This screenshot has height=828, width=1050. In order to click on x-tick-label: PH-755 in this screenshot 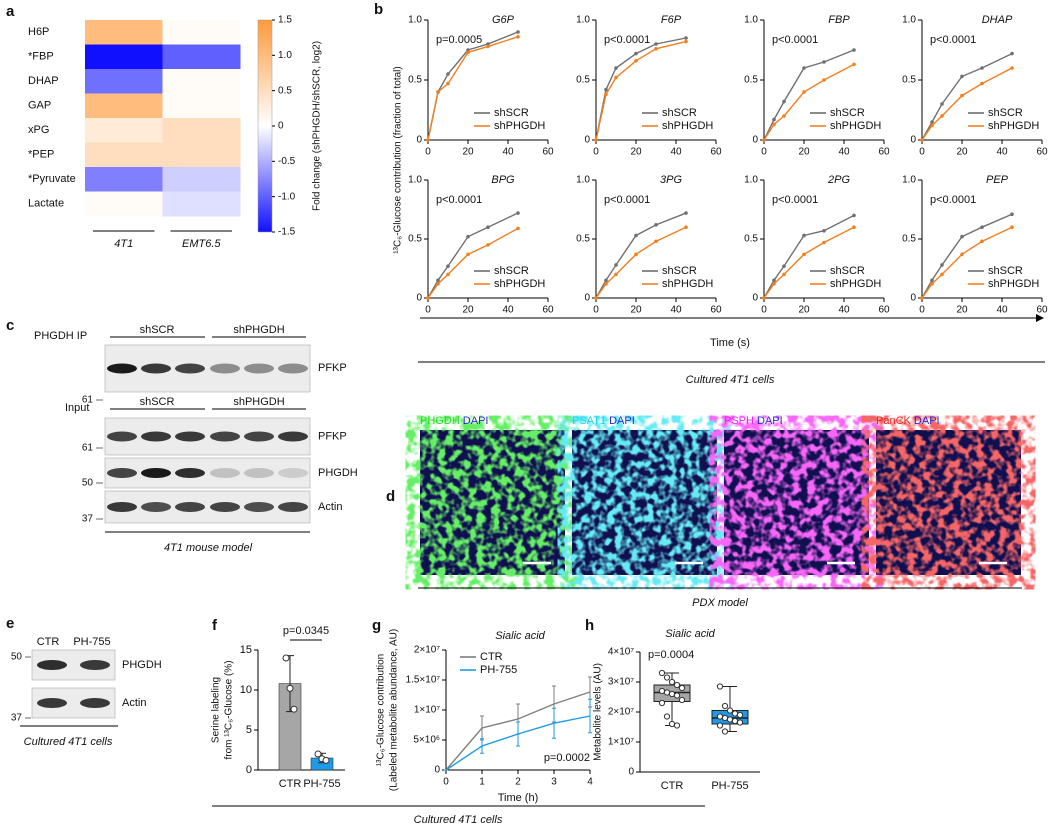, I will do `click(729, 786)`.